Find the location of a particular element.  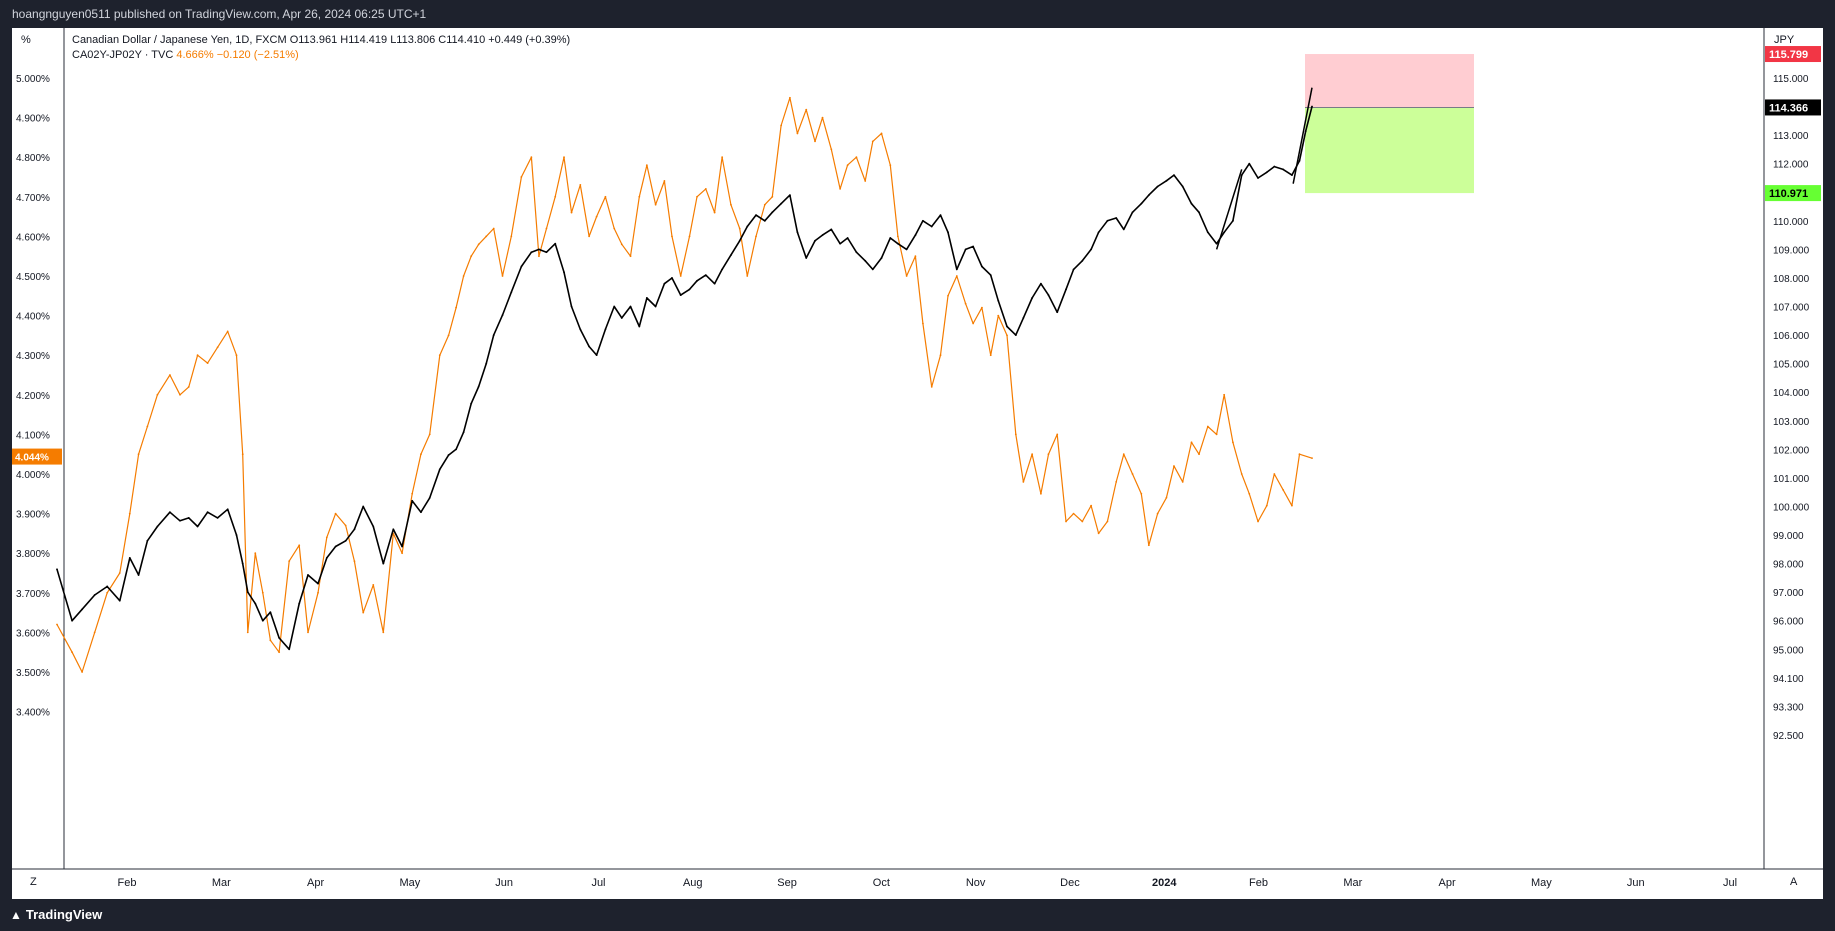

target-badge-bg is located at coordinates (1793, 193).